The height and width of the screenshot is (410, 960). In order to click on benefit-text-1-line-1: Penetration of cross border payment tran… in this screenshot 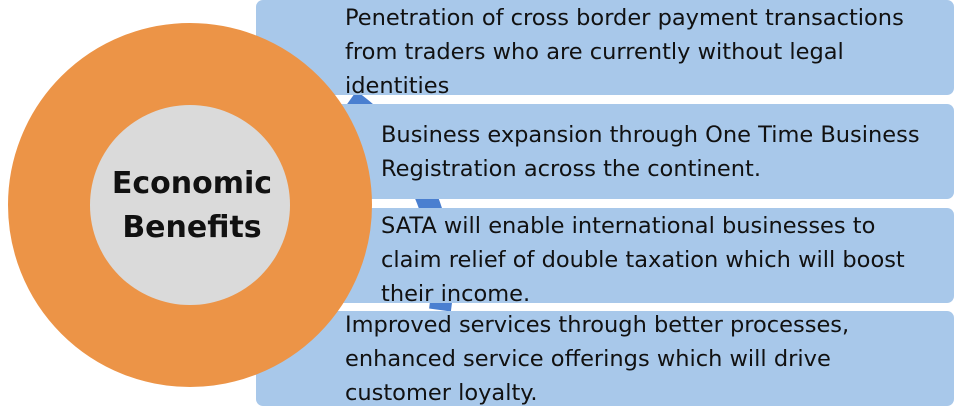, I will do `click(624, 18)`.